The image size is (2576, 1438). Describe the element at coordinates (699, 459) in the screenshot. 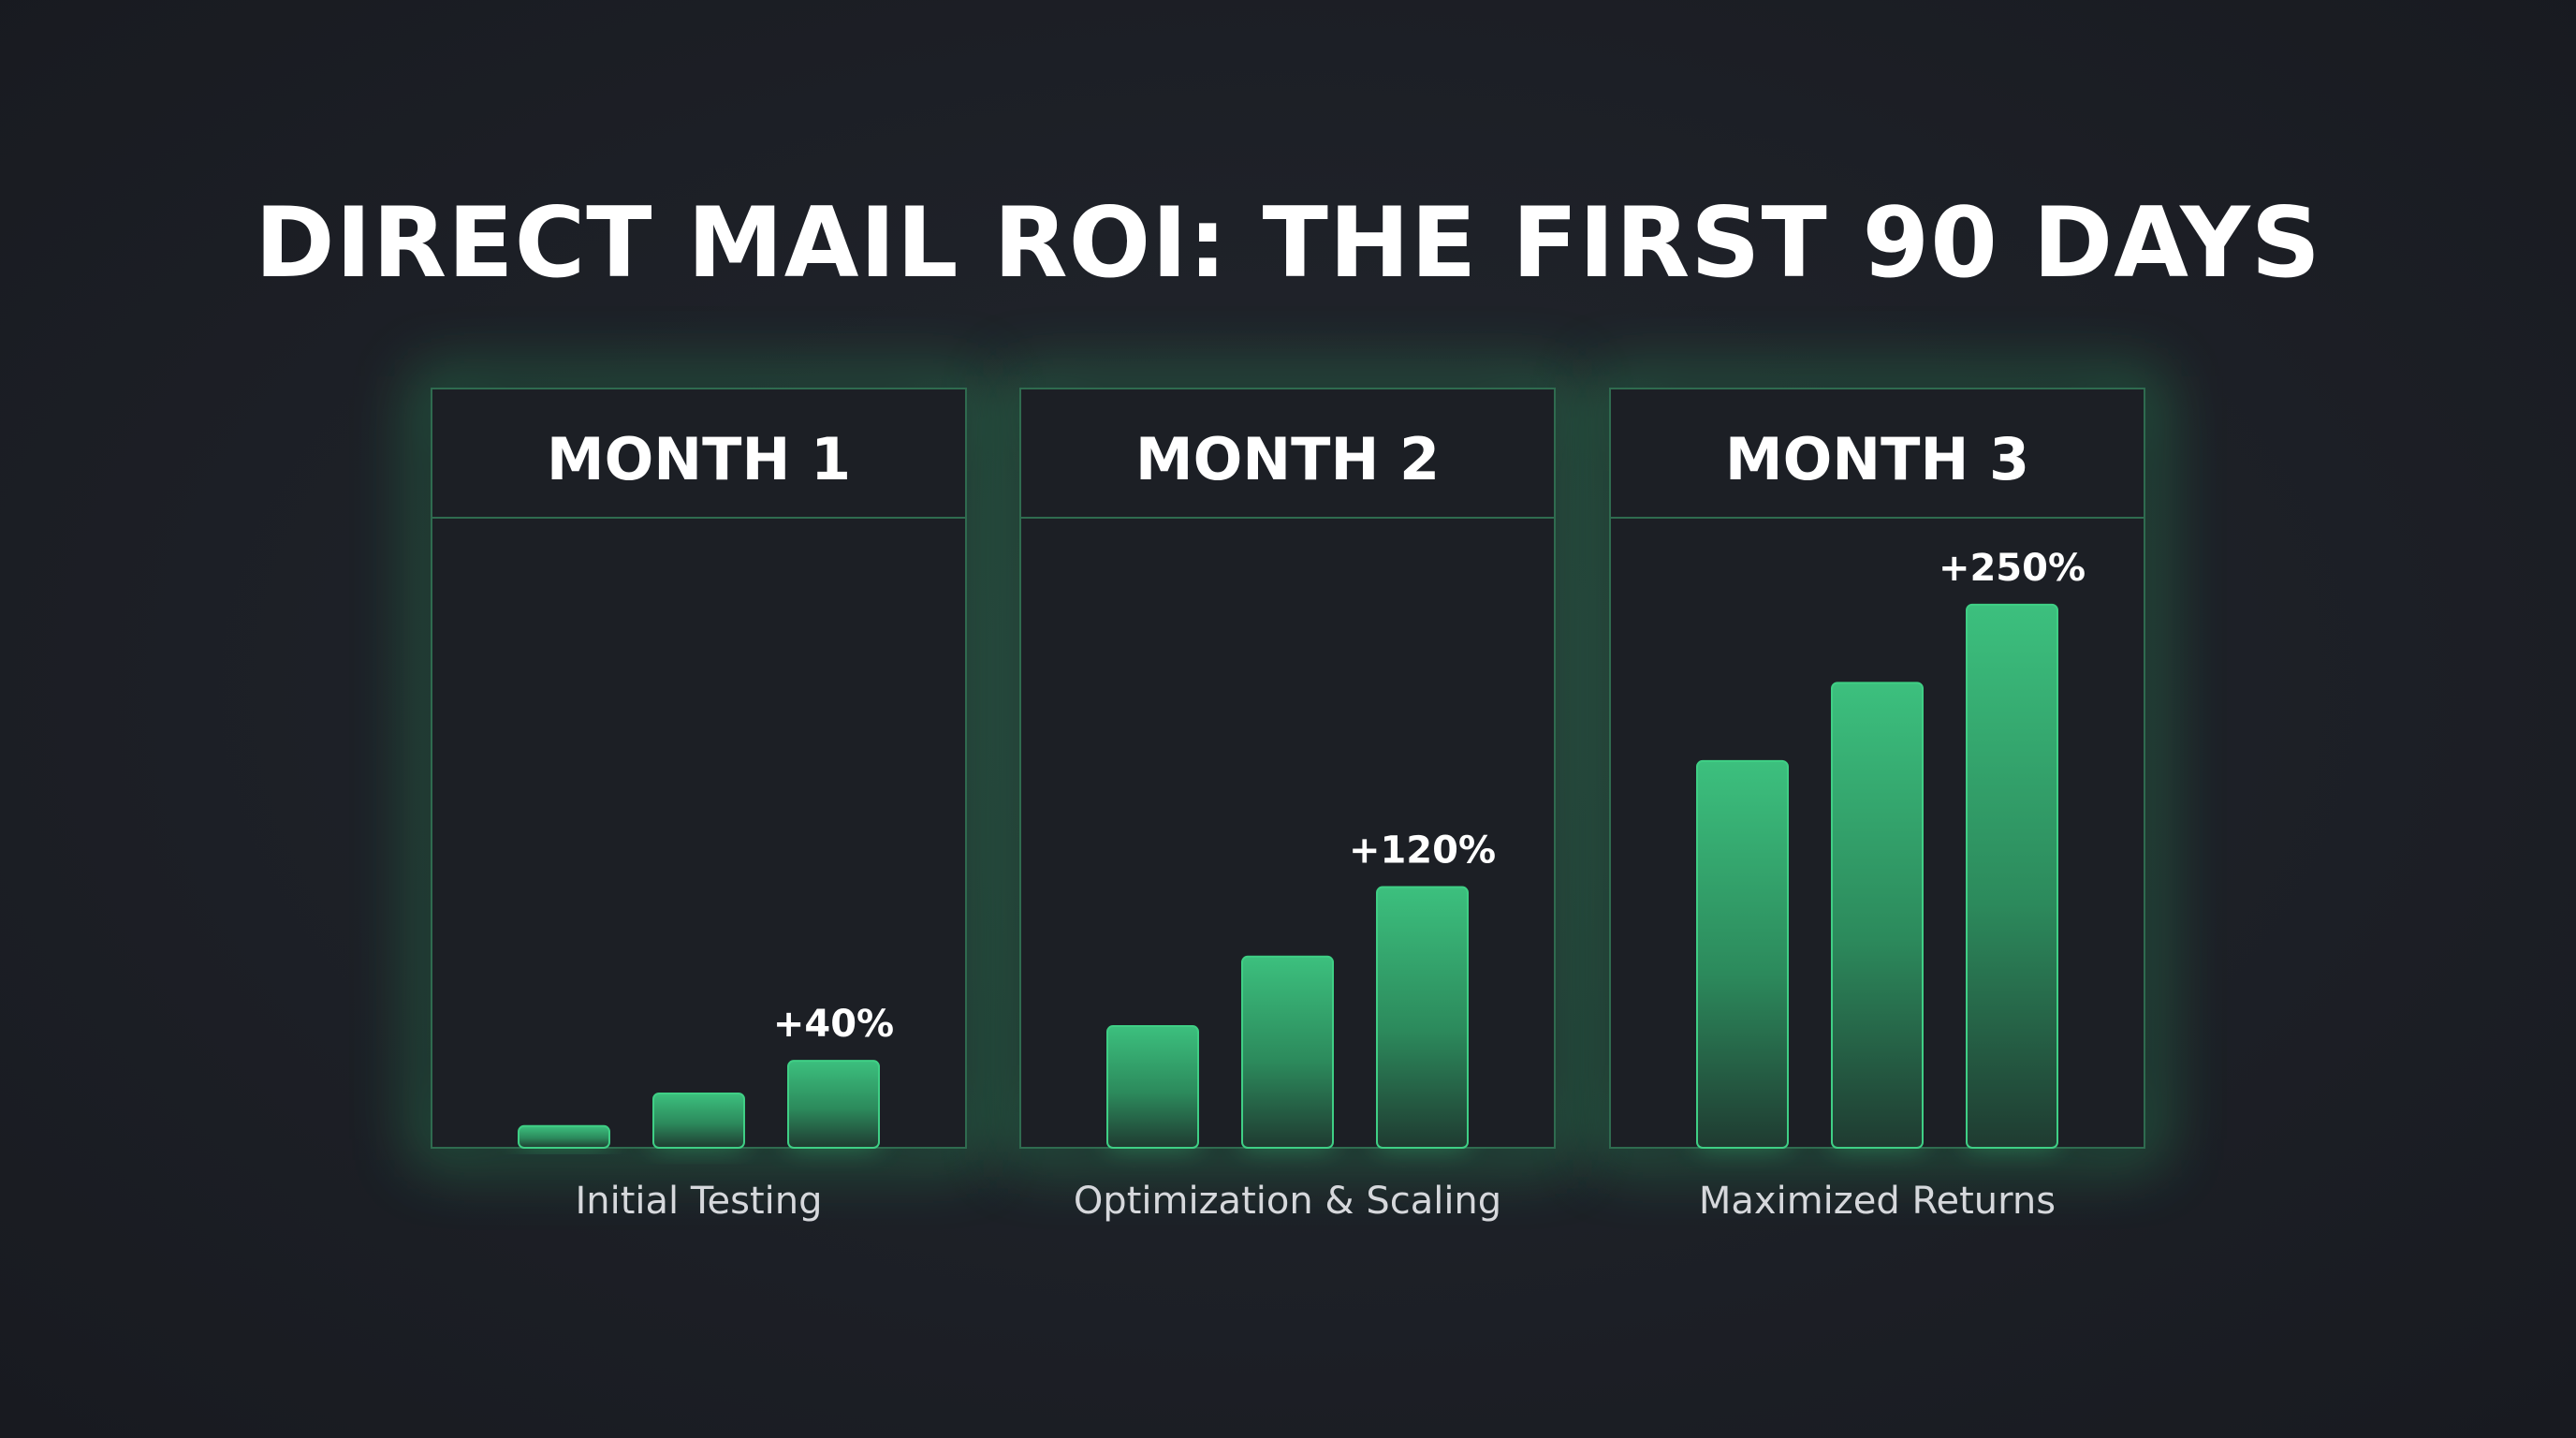

I see `panel-header: MONTH 1` at that location.